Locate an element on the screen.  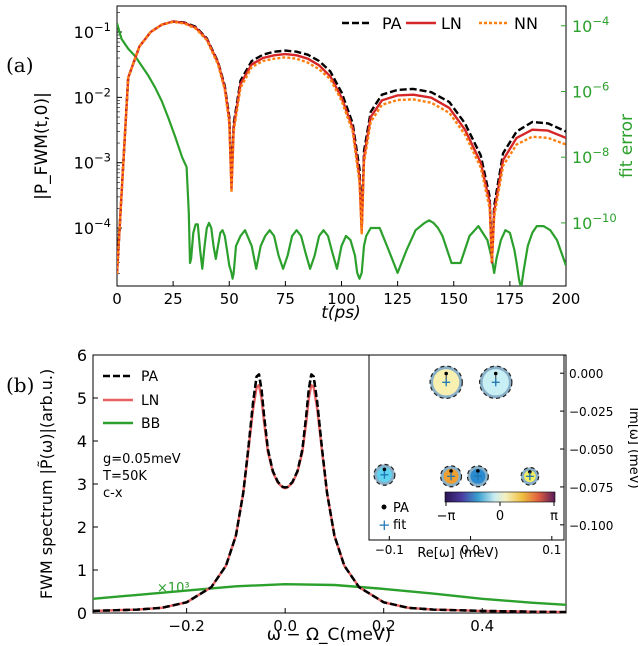
panel-a-y2tick-label: 10⁻⁶ is located at coordinates (590, 90).